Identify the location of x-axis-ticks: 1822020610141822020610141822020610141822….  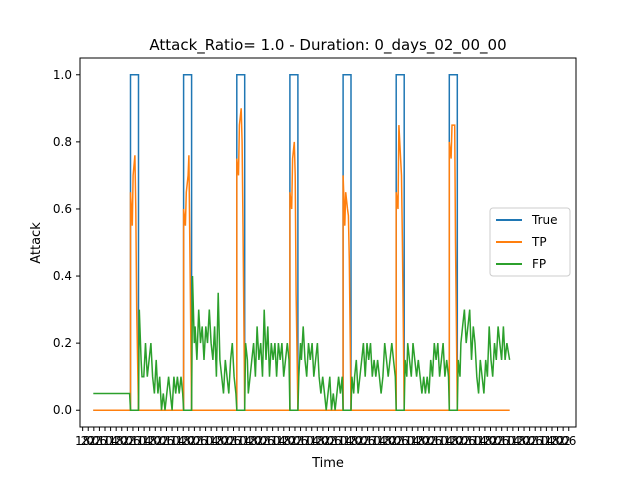
(325, 437).